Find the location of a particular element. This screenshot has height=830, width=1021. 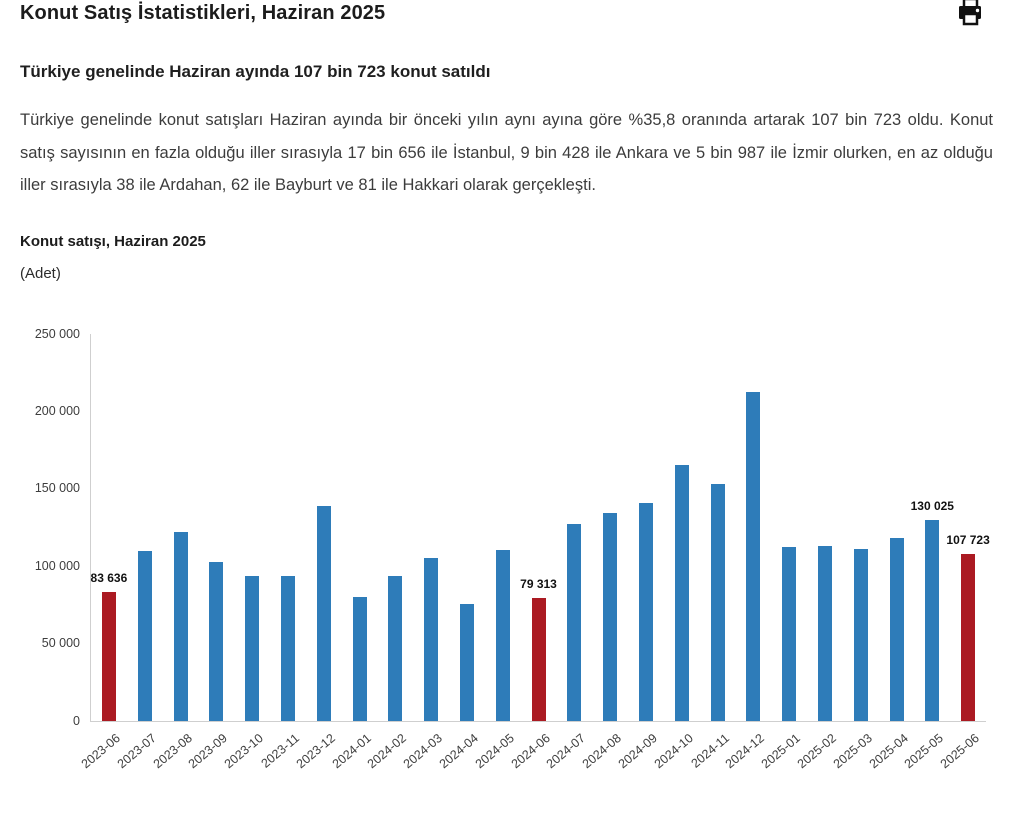

x-tick-label: 2024-12 is located at coordinates (745, 750).